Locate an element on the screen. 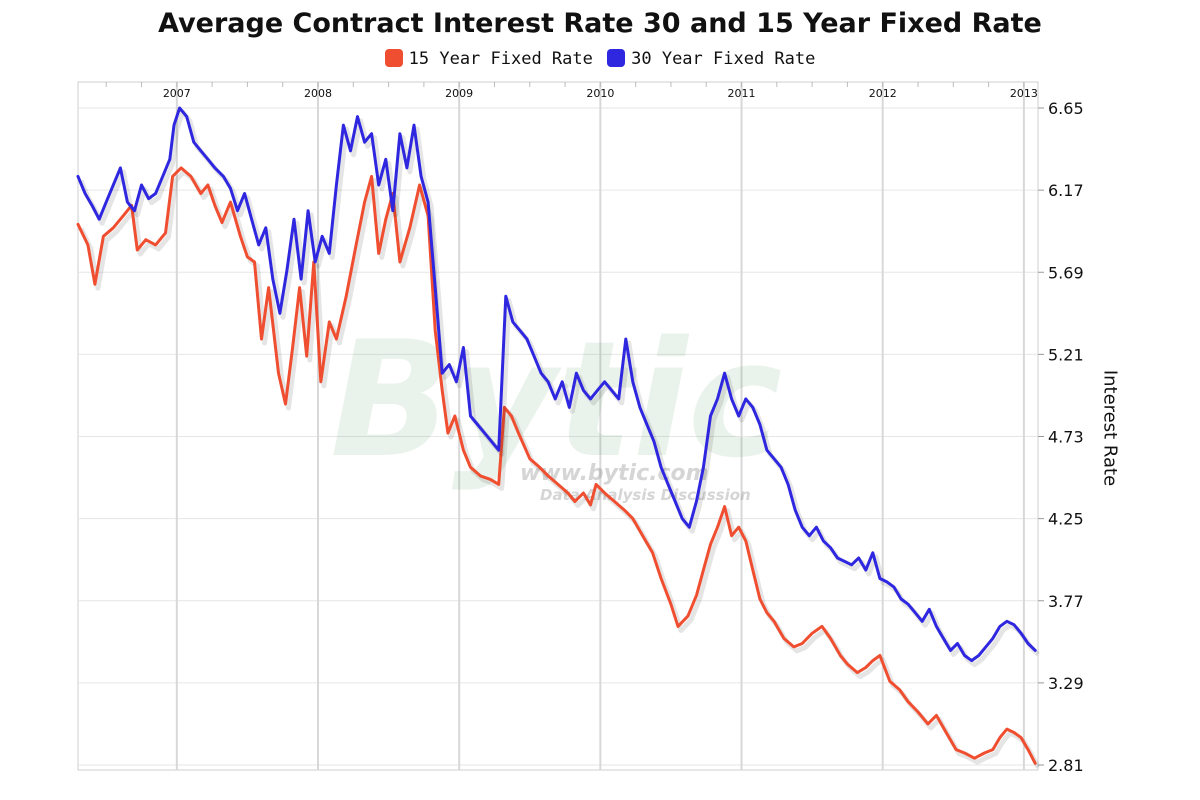  chart-legend: 15 Year Fixed Rate 30 Year Fixed Rate is located at coordinates (600, 59).